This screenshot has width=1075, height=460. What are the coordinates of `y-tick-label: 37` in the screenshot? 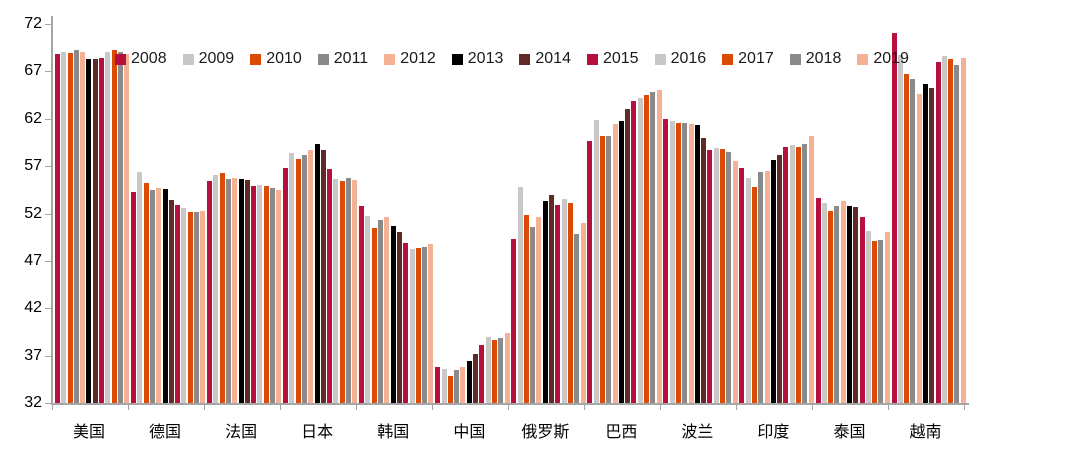 It's located at (33, 355).